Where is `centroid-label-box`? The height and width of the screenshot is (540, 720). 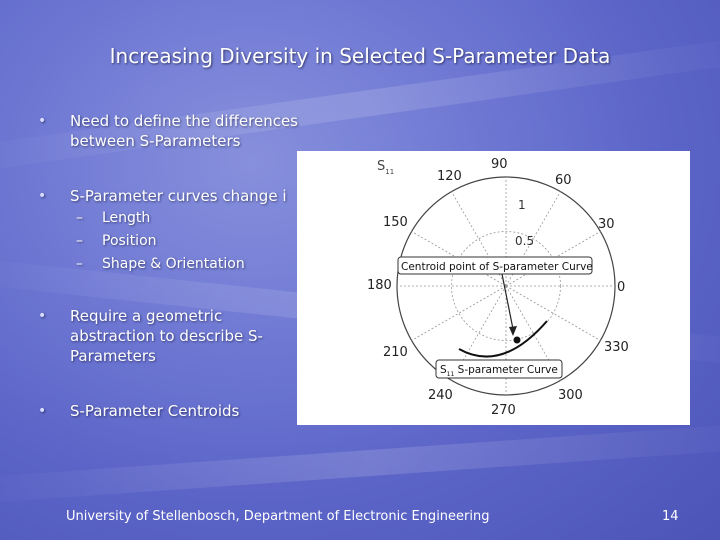 centroid-label-box is located at coordinates (495, 265).